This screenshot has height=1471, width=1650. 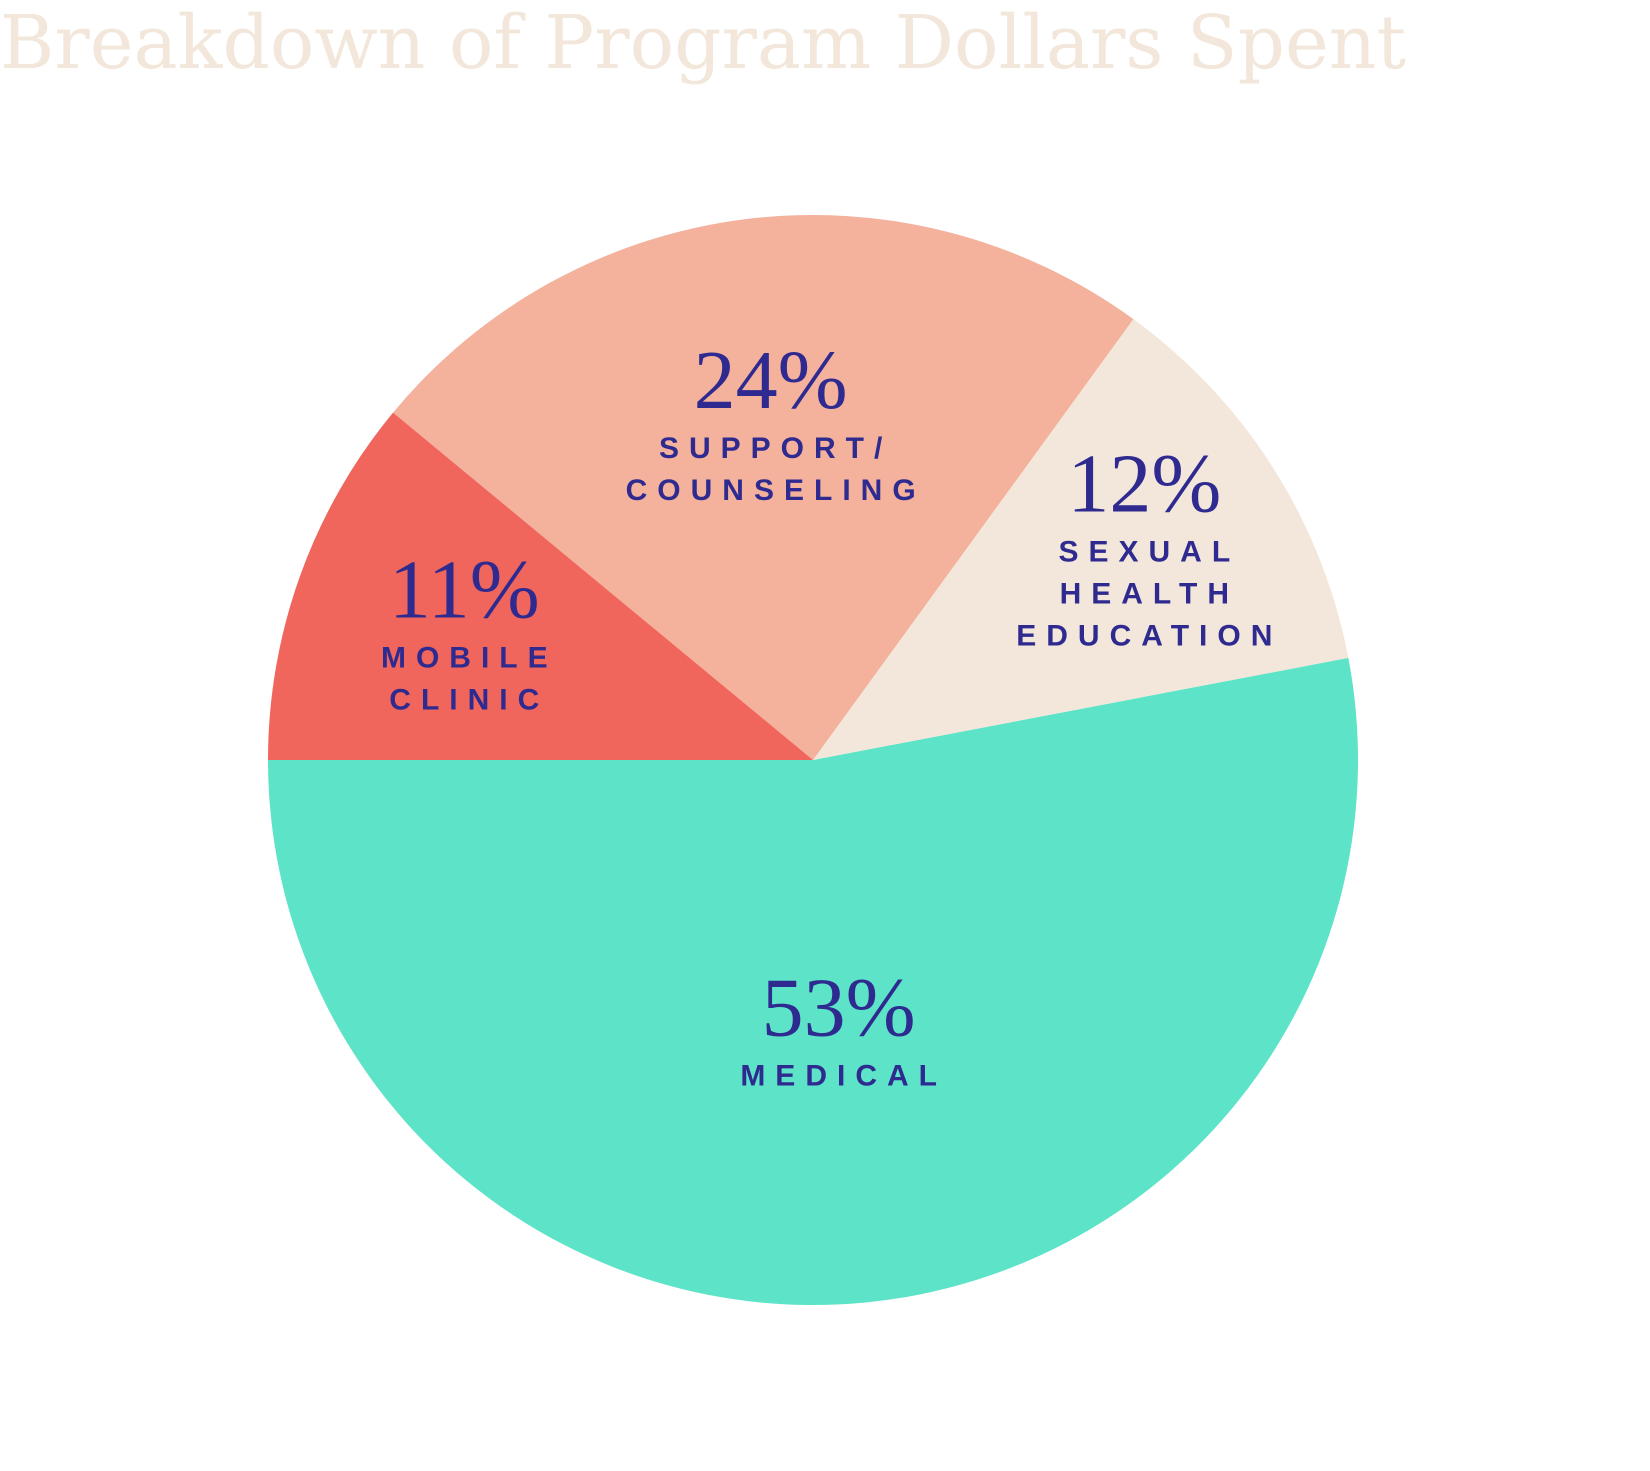 I want to click on category-label: SUPPORT/, so click(x=775, y=448).